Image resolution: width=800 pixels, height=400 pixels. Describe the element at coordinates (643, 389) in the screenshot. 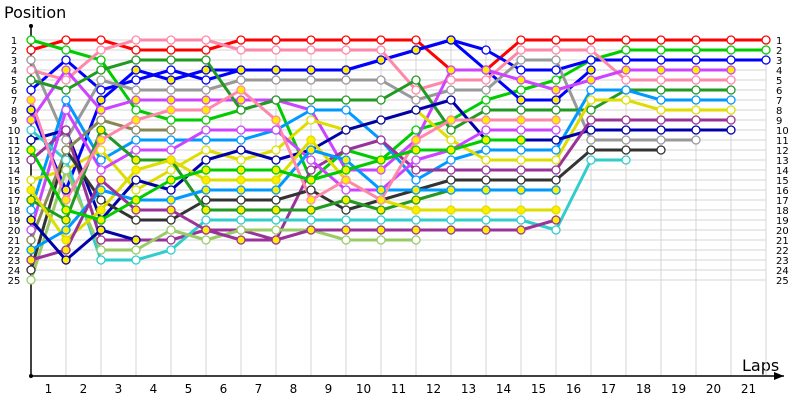

I see `x-tick-label: 18` at that location.